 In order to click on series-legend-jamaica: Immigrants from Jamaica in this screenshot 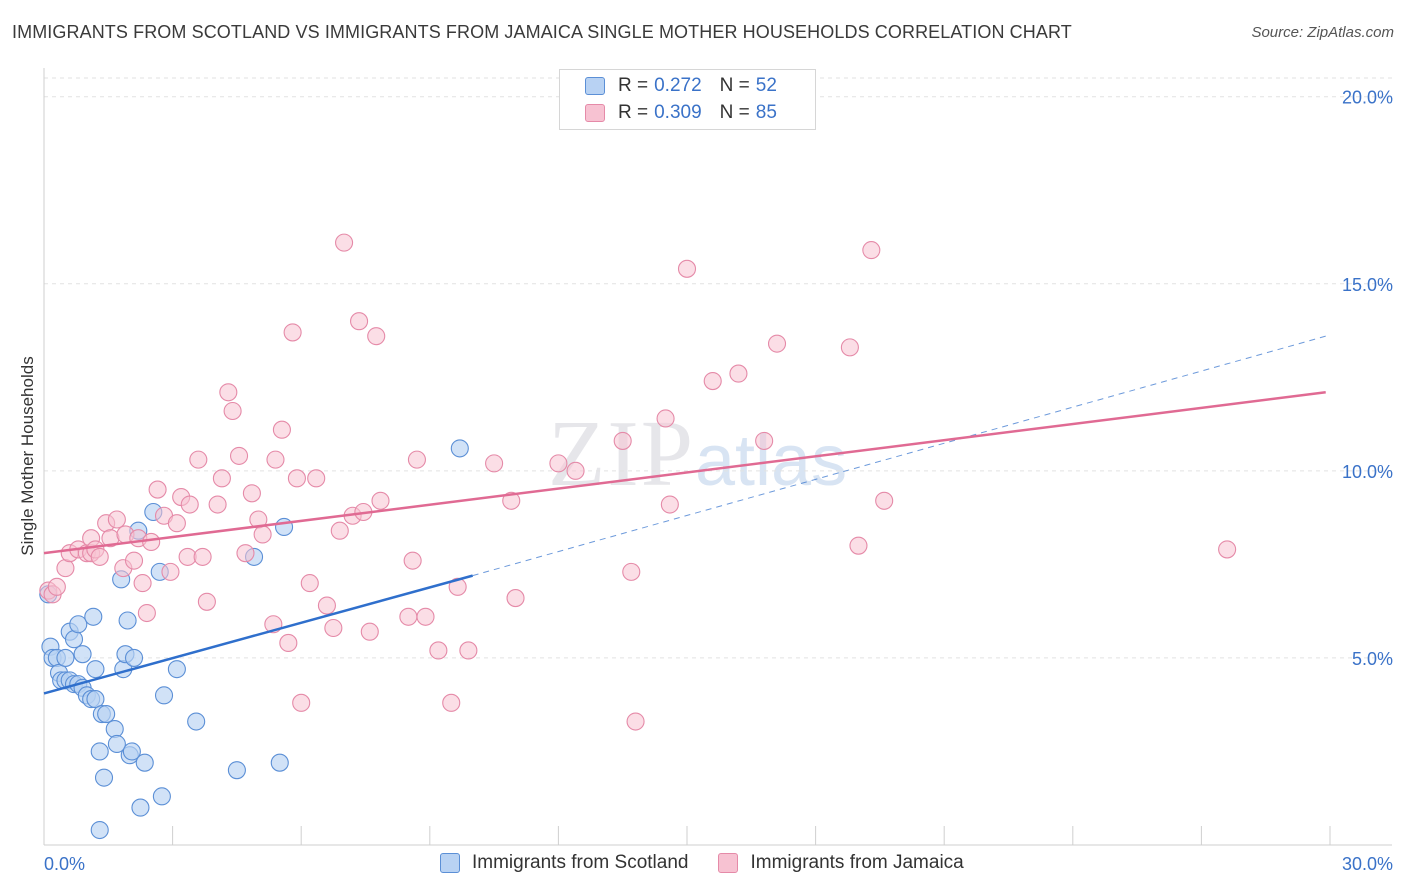, I will do `click(841, 863)`.